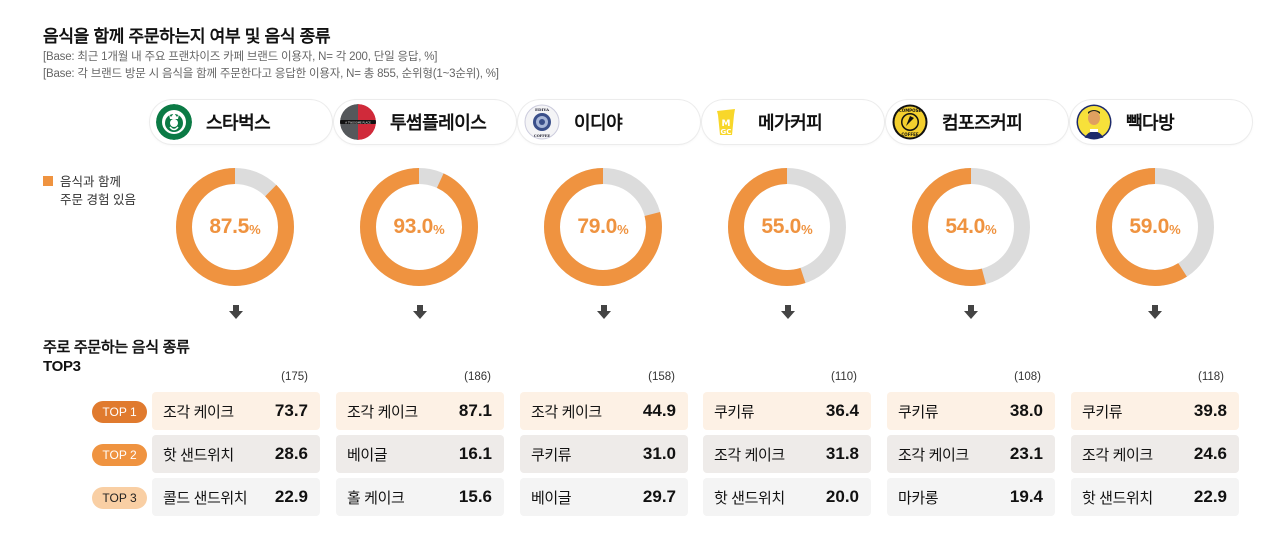 The width and height of the screenshot is (1280, 546). I want to click on percent-value: 55.0, so click(781, 226).